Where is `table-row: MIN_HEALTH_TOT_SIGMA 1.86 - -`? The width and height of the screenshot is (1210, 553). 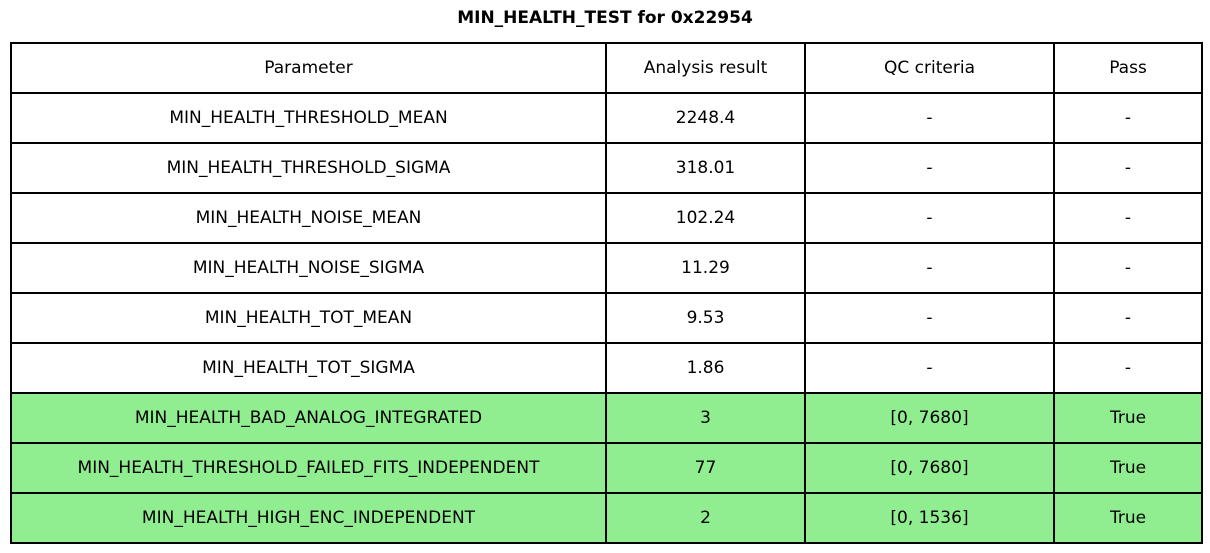 table-row: MIN_HEALTH_TOT_SIGMA 1.86 - - is located at coordinates (606, 368).